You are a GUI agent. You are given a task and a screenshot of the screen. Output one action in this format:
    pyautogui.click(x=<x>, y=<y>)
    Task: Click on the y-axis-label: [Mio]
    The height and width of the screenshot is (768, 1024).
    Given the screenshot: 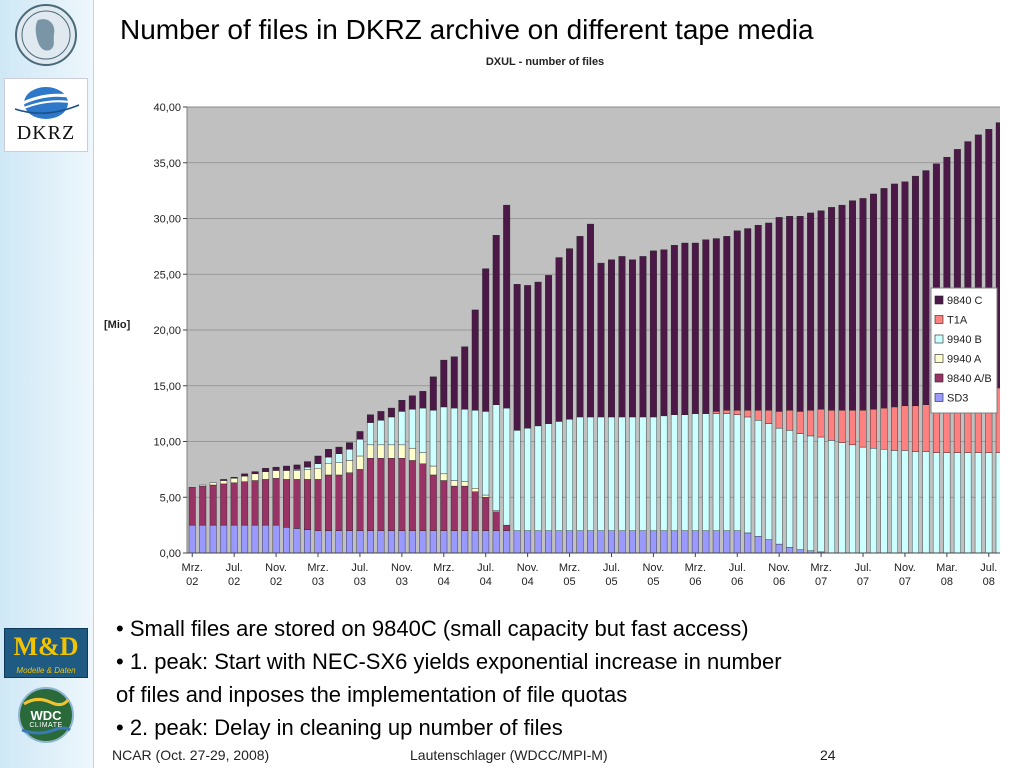 What is the action you would take?
    pyautogui.click(x=117, y=325)
    